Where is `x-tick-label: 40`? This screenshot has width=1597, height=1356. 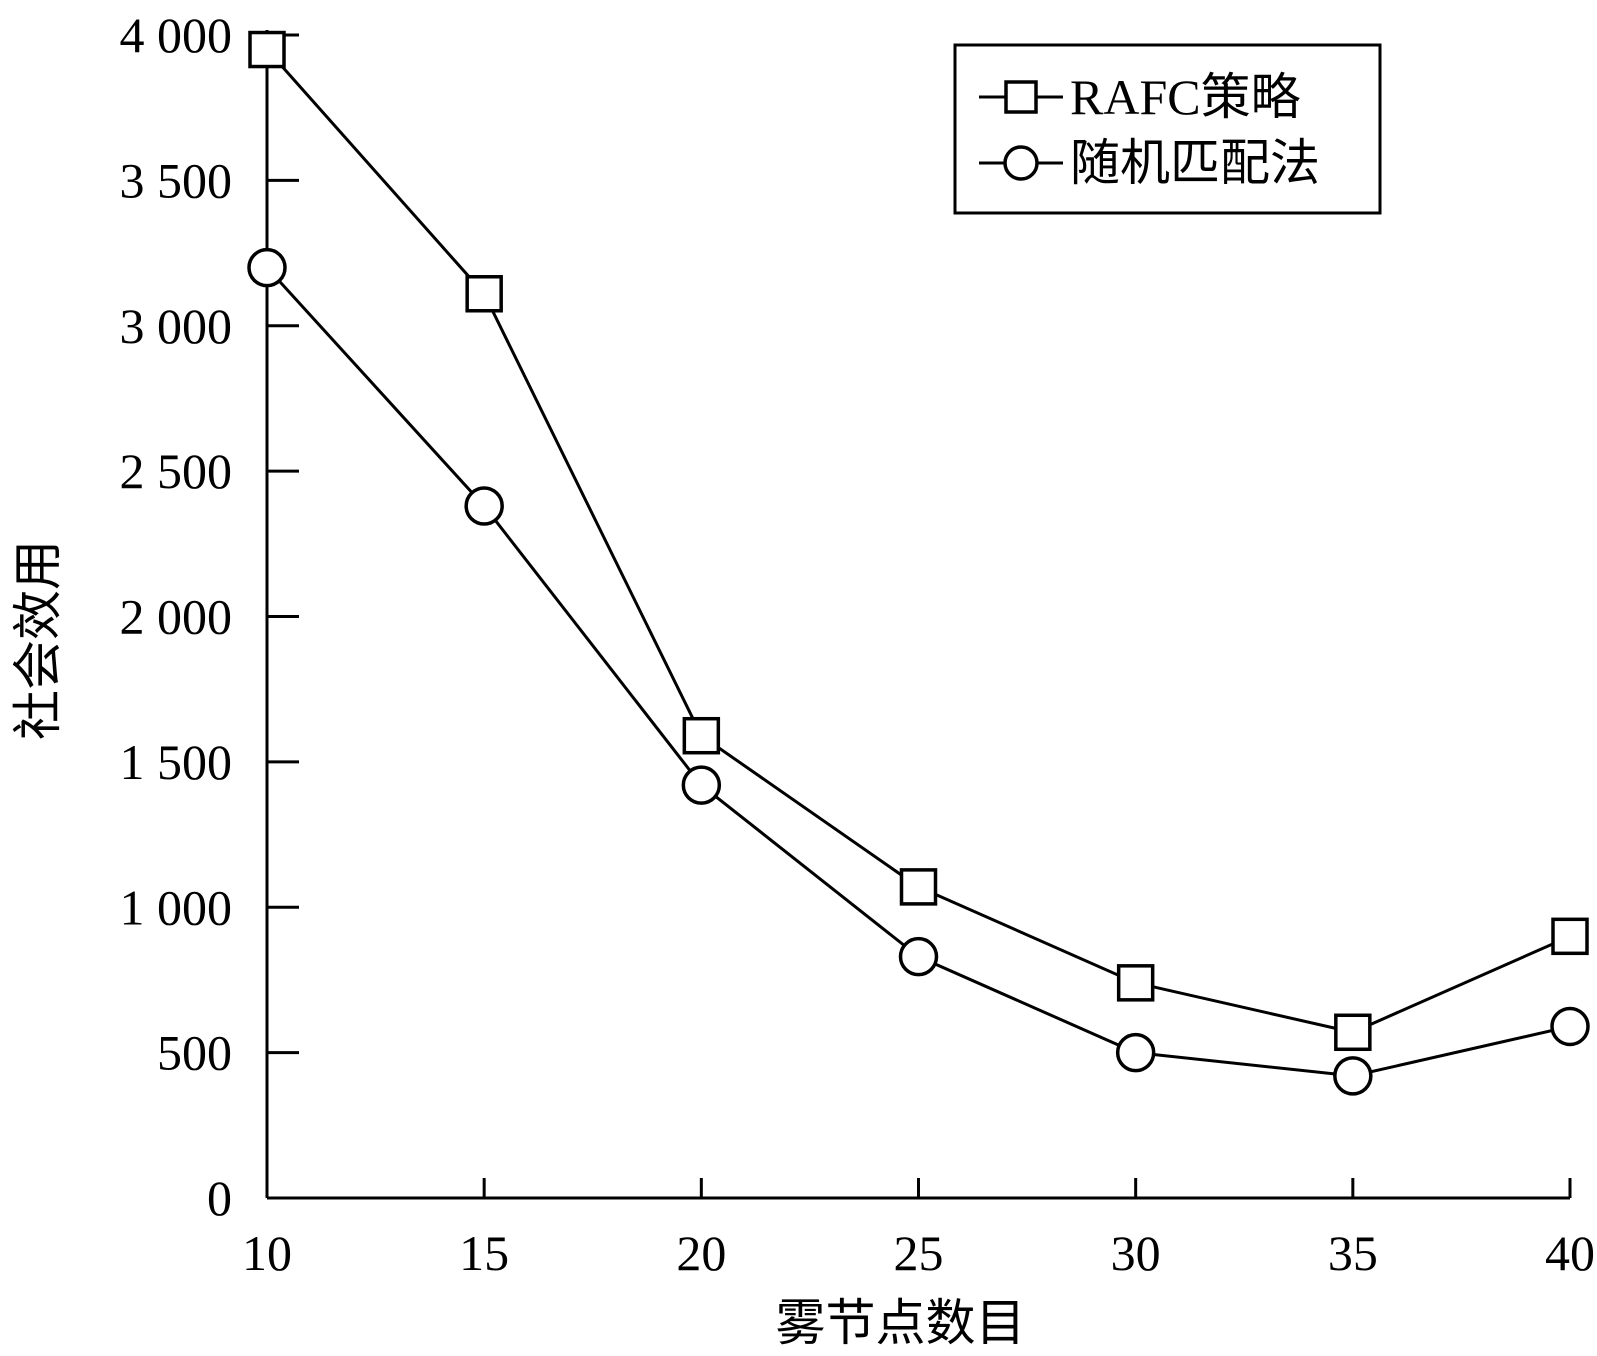
x-tick-label: 40 is located at coordinates (1570, 1253).